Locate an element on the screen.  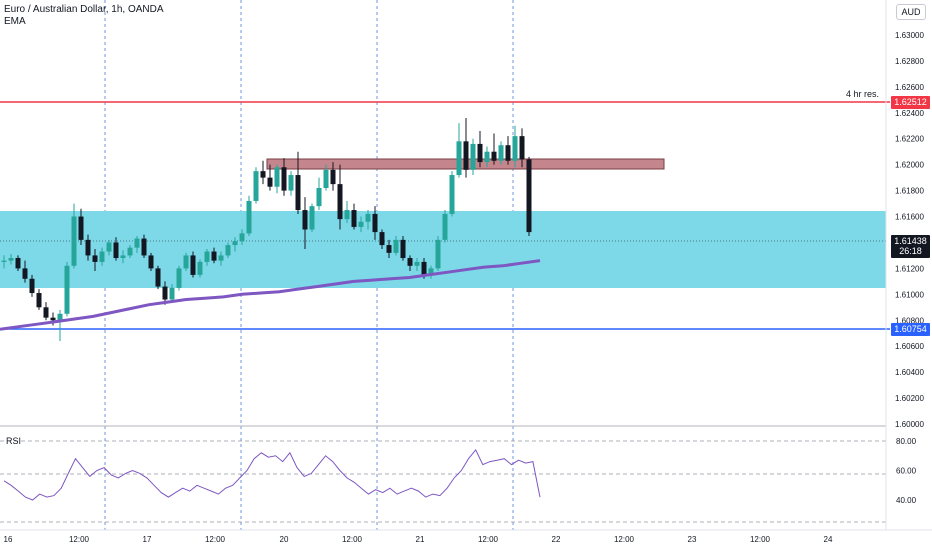
support-price-tag: 1.60754 is located at coordinates (910, 329).